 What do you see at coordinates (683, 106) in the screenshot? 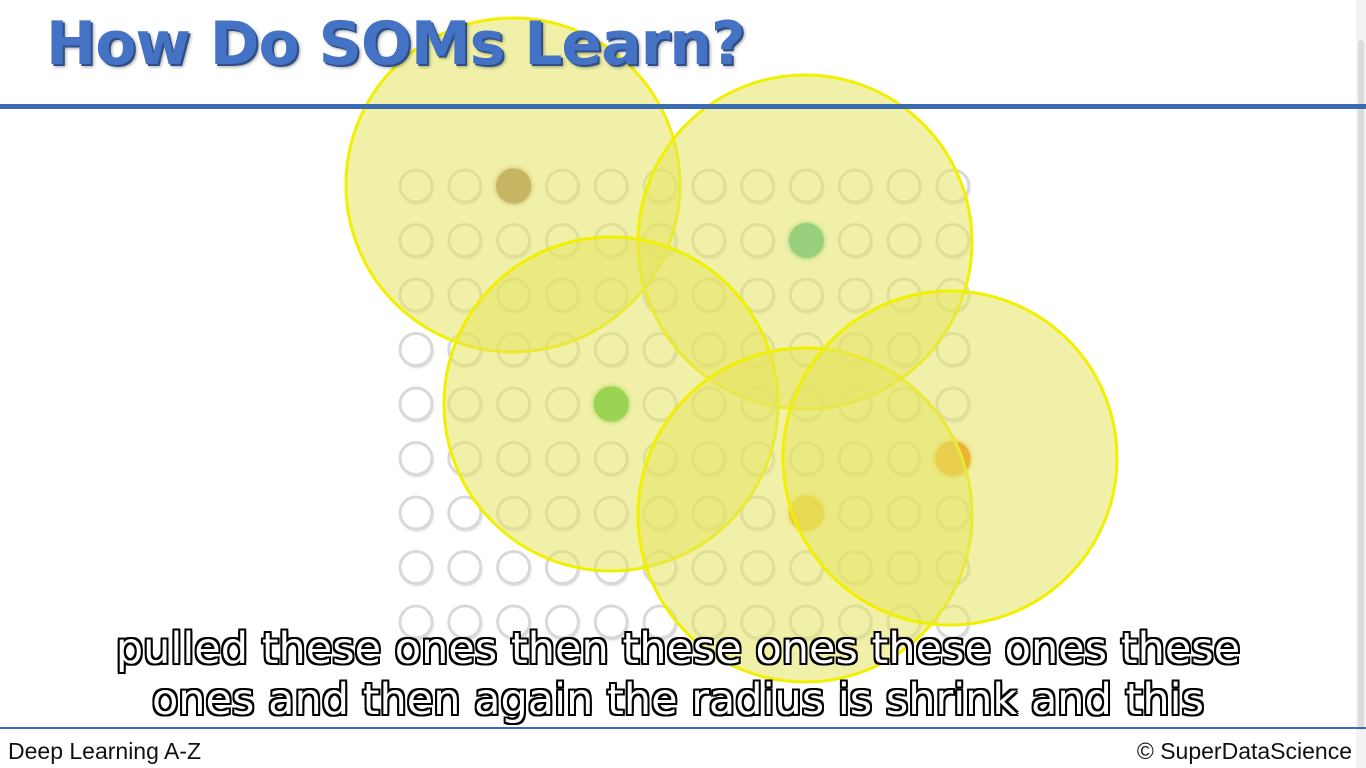
I see `title-divider` at bounding box center [683, 106].